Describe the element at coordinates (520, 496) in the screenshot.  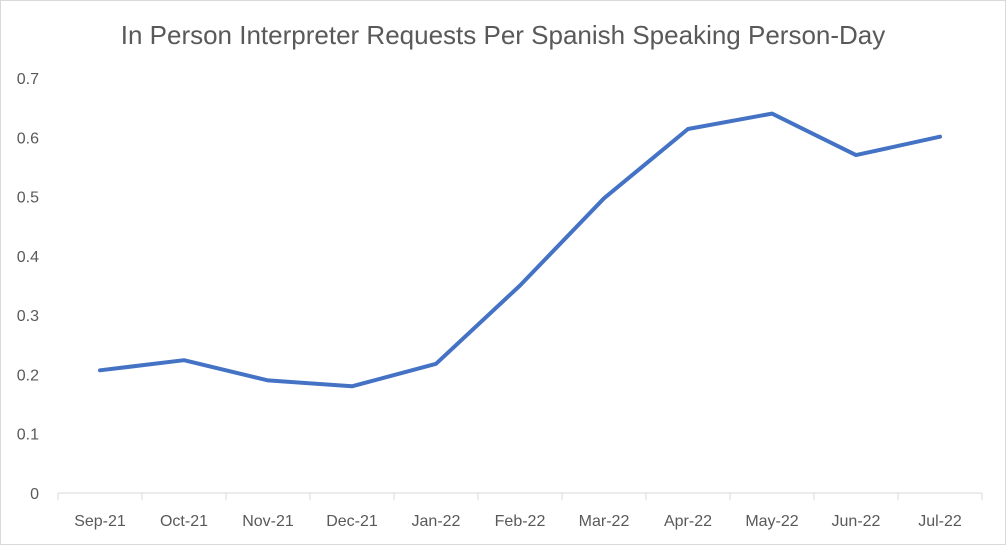
I see `x-axis` at that location.